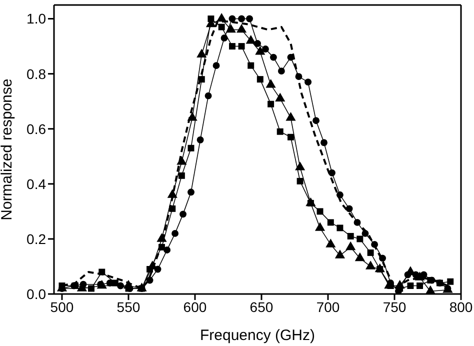  I want to click on y-tick-label: 1.0, so click(36, 18).